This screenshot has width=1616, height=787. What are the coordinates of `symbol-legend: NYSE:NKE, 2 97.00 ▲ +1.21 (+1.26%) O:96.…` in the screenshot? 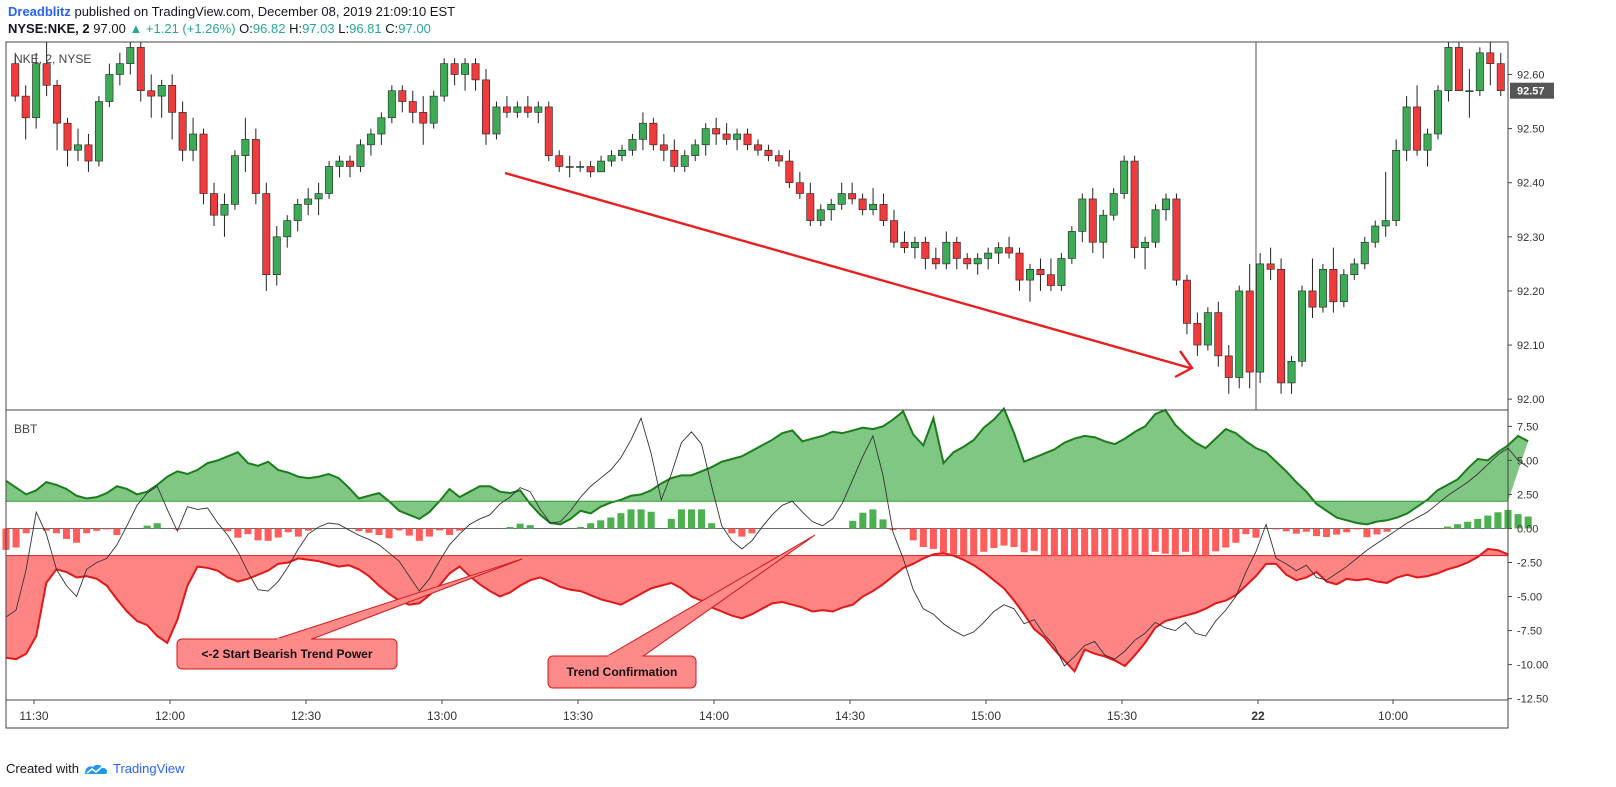 It's located at (219, 29).